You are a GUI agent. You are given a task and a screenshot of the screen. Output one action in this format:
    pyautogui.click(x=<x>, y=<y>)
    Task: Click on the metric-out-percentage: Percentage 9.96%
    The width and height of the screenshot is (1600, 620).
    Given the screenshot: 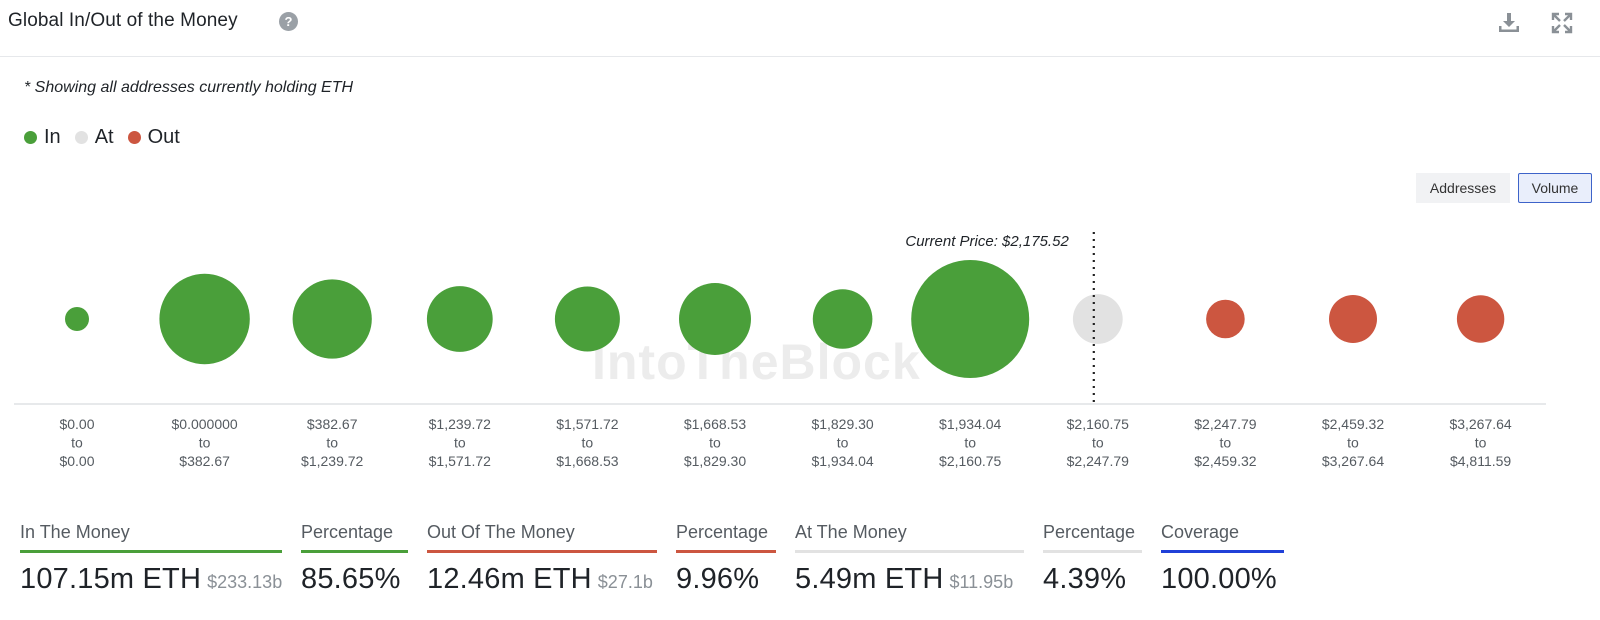 What is the action you would take?
    pyautogui.click(x=726, y=558)
    